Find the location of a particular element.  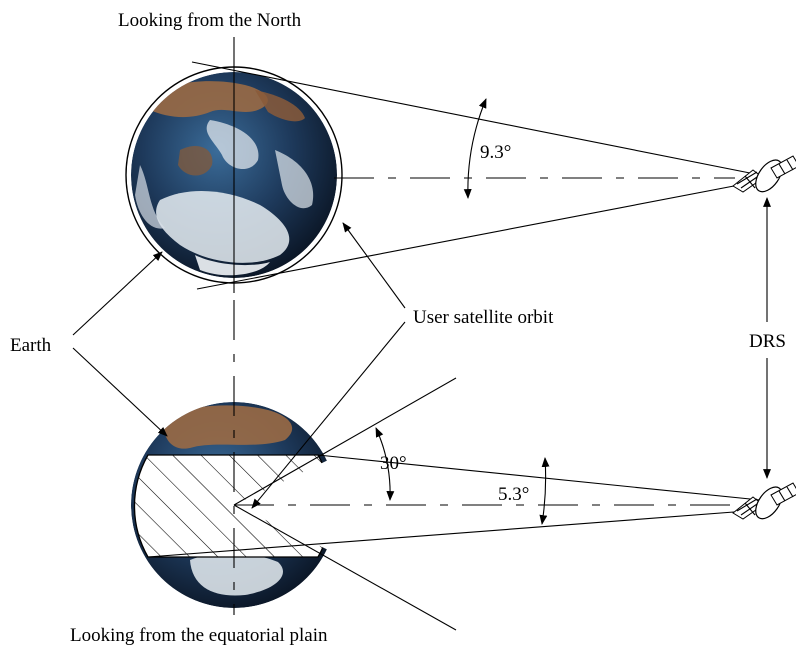

drs-label: DRS is located at coordinates (767, 341).